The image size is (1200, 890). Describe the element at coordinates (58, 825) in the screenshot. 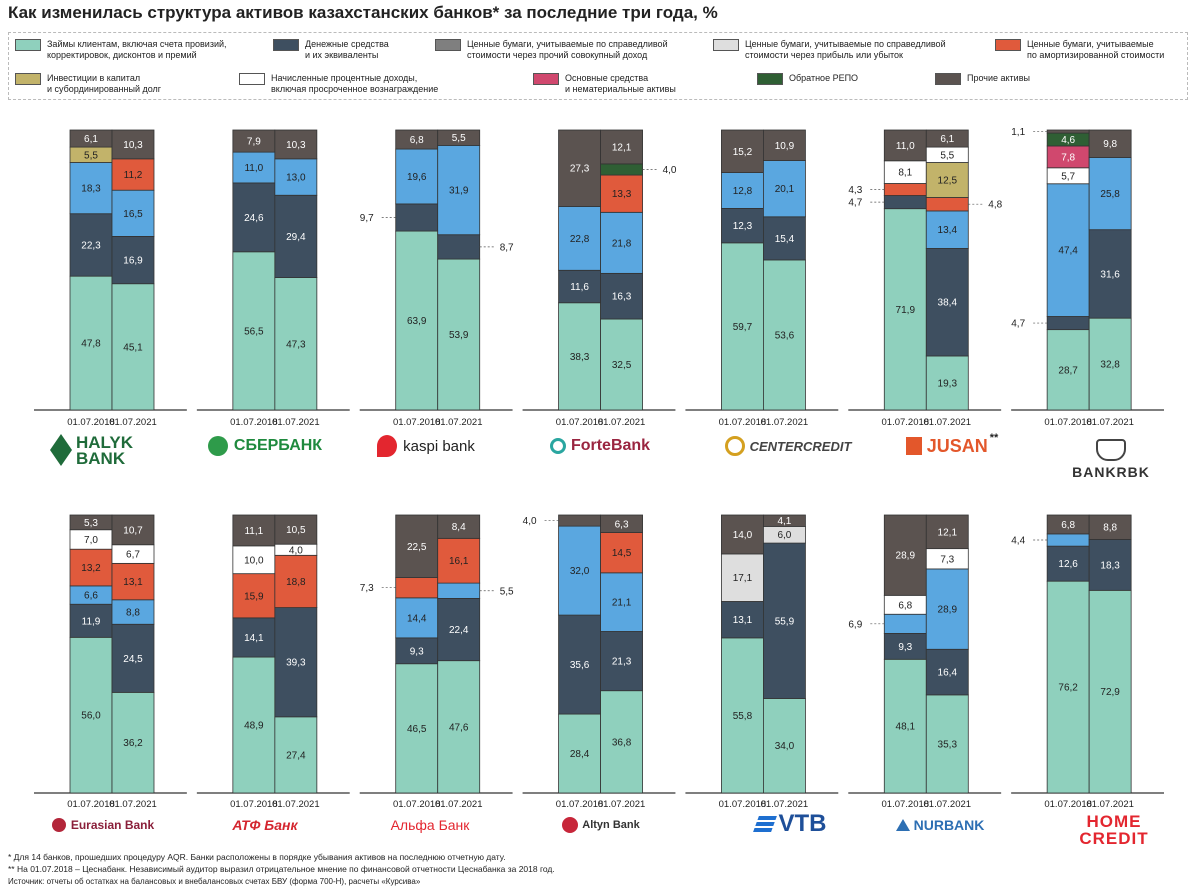

I see `eurasian-mark-icon` at that location.